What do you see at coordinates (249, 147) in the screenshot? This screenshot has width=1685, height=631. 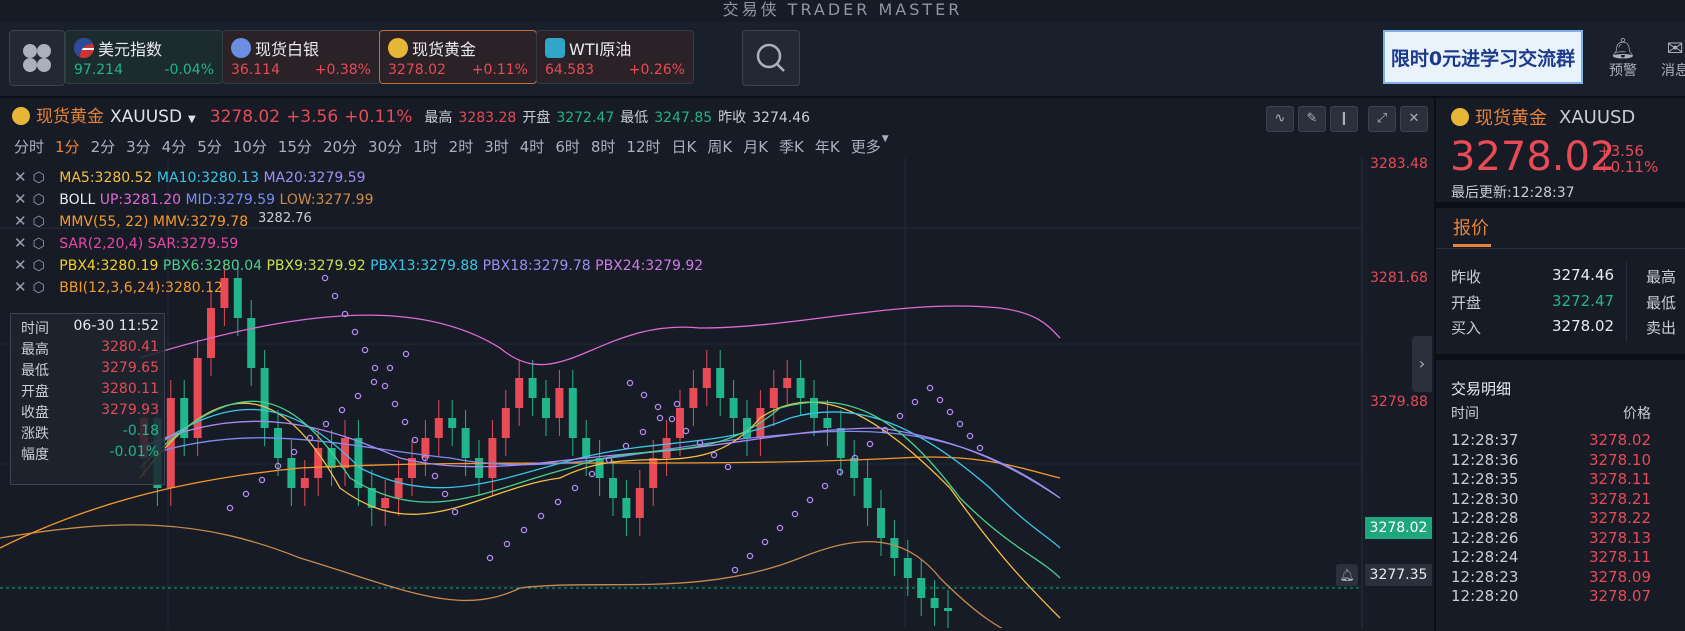 I see `period-tab: 10分` at bounding box center [249, 147].